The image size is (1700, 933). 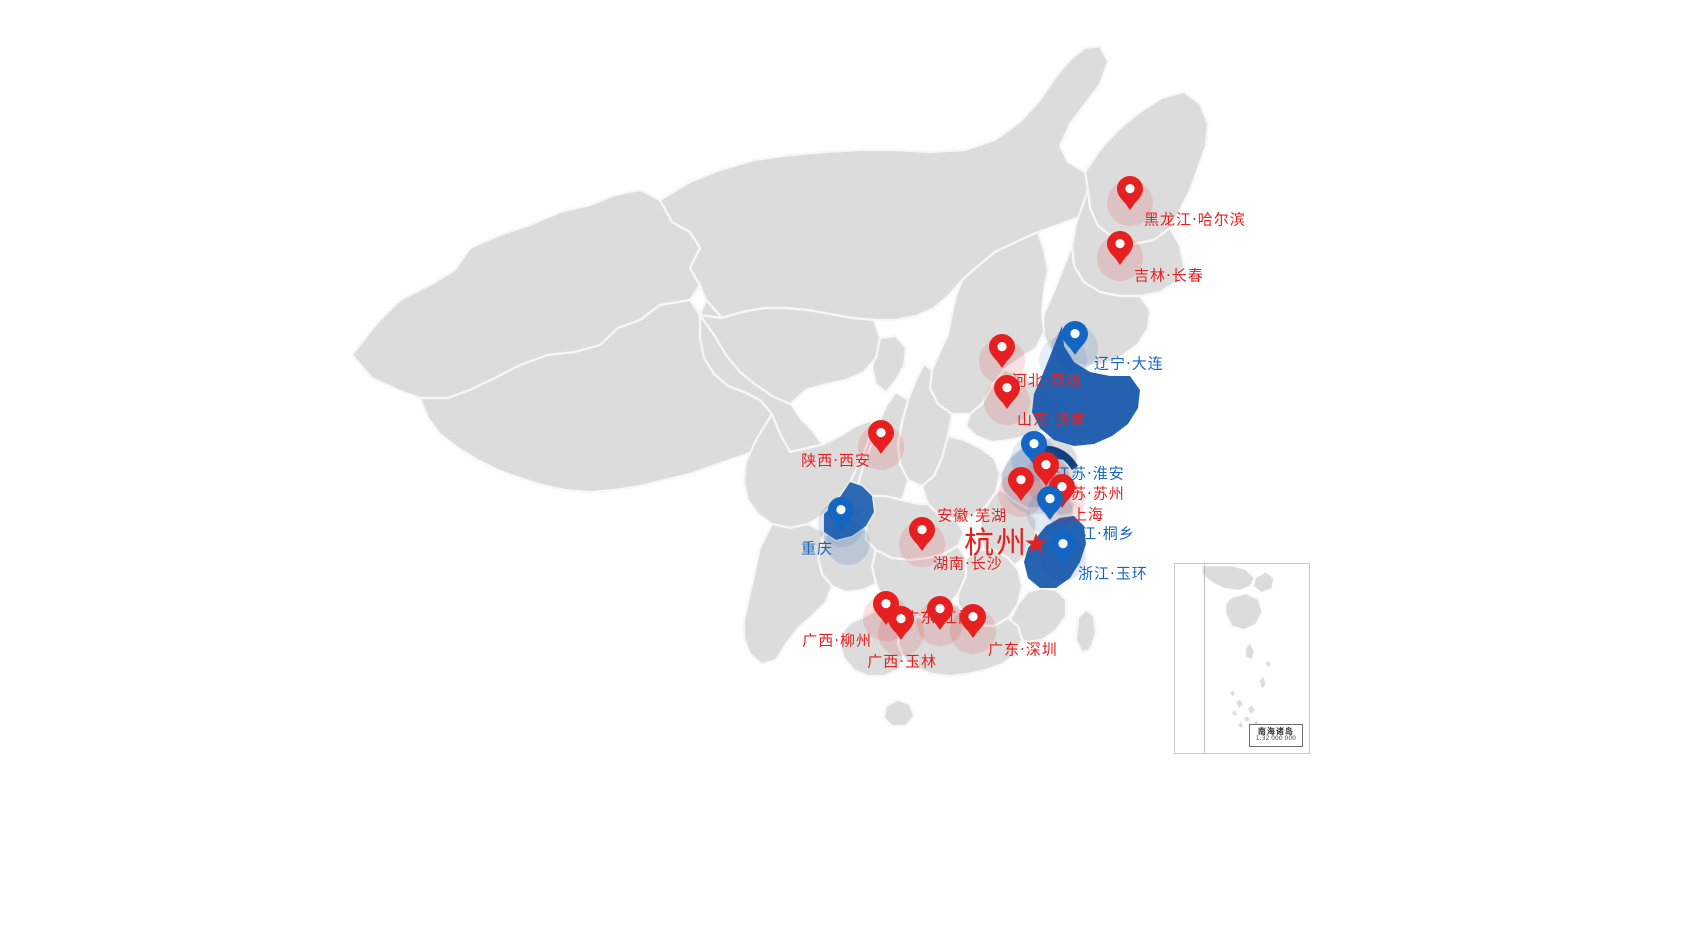 I want to click on marker-label-14: 浙江·玉环, so click(x=1113, y=573).